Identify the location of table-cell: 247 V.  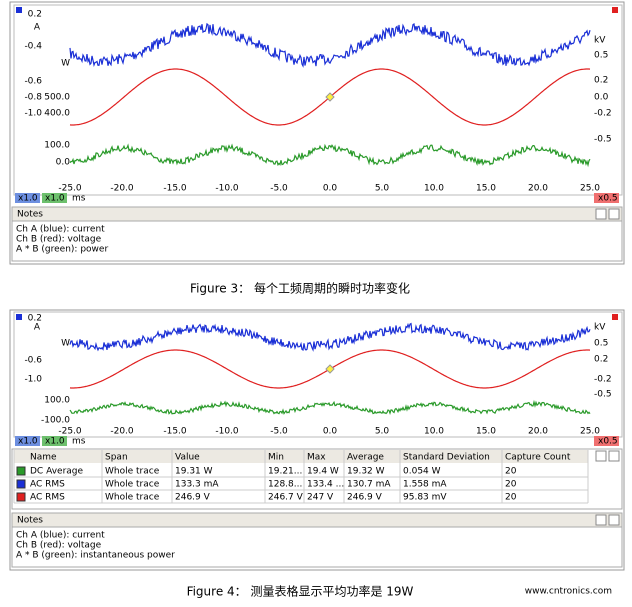
(320, 498).